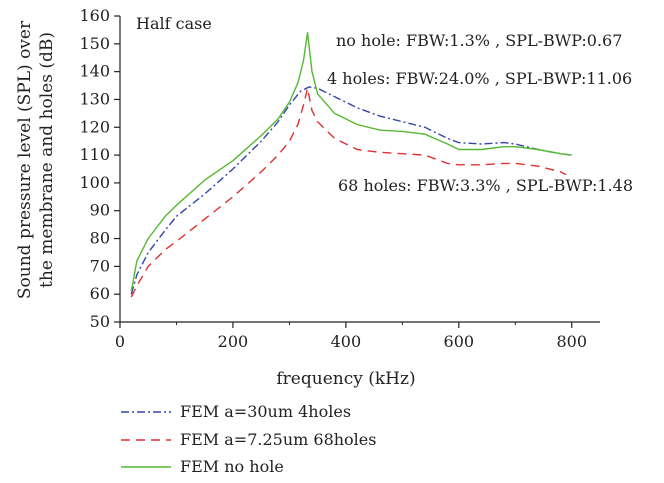 The image size is (664, 483). I want to click on legend-label-68holes: FEM a=7.25um 68holes, so click(278, 439).